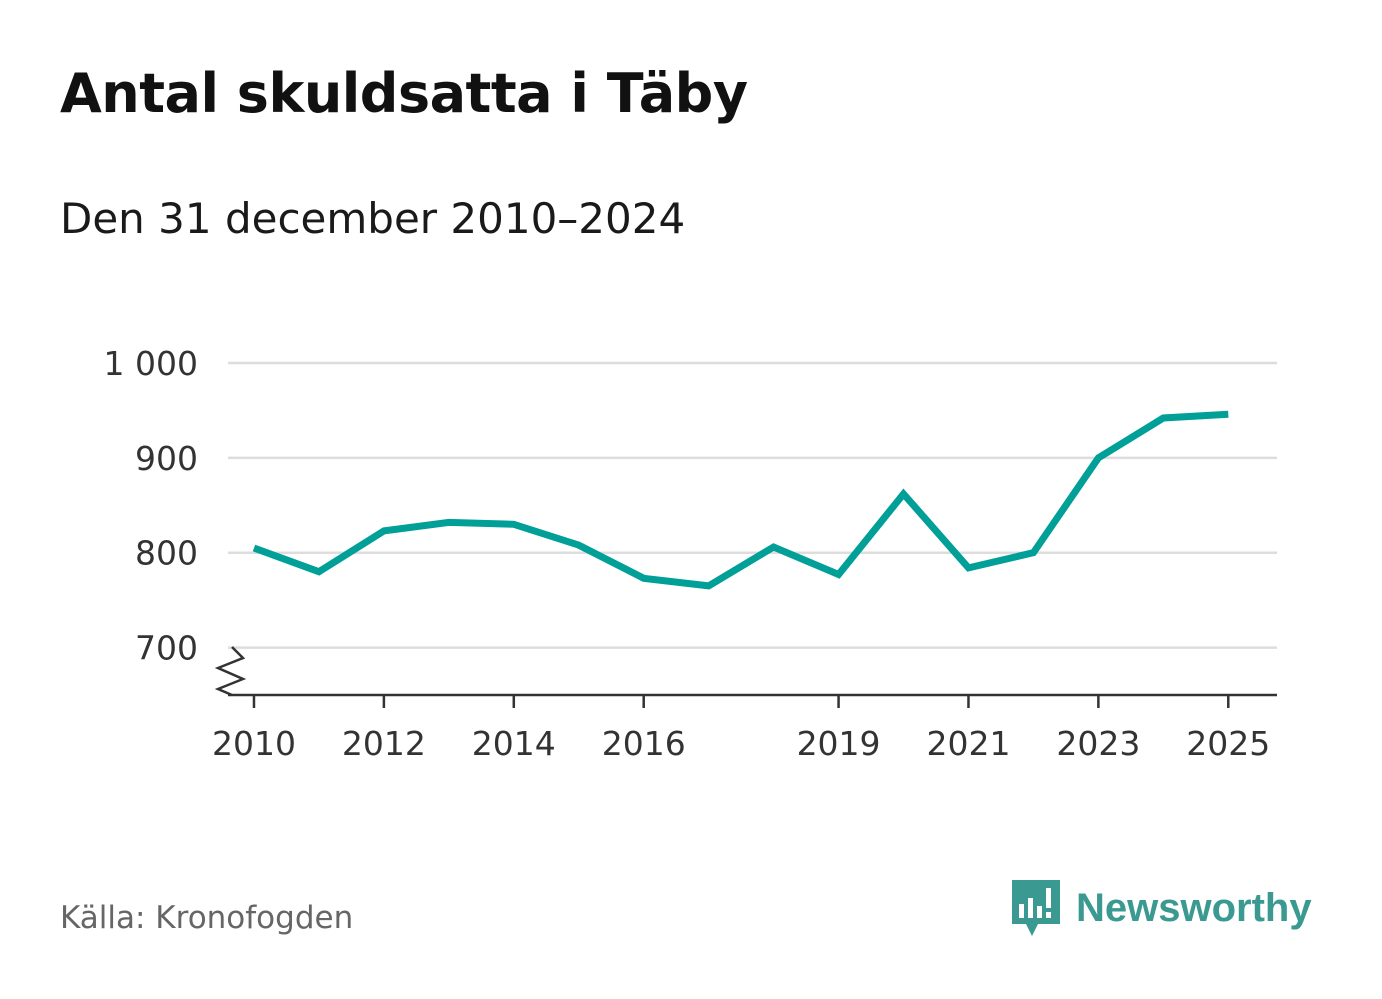 Image resolution: width=1382 pixels, height=999 pixels. What do you see at coordinates (1036, 908) in the screenshot?
I see `newsworthy-logo-icon` at bounding box center [1036, 908].